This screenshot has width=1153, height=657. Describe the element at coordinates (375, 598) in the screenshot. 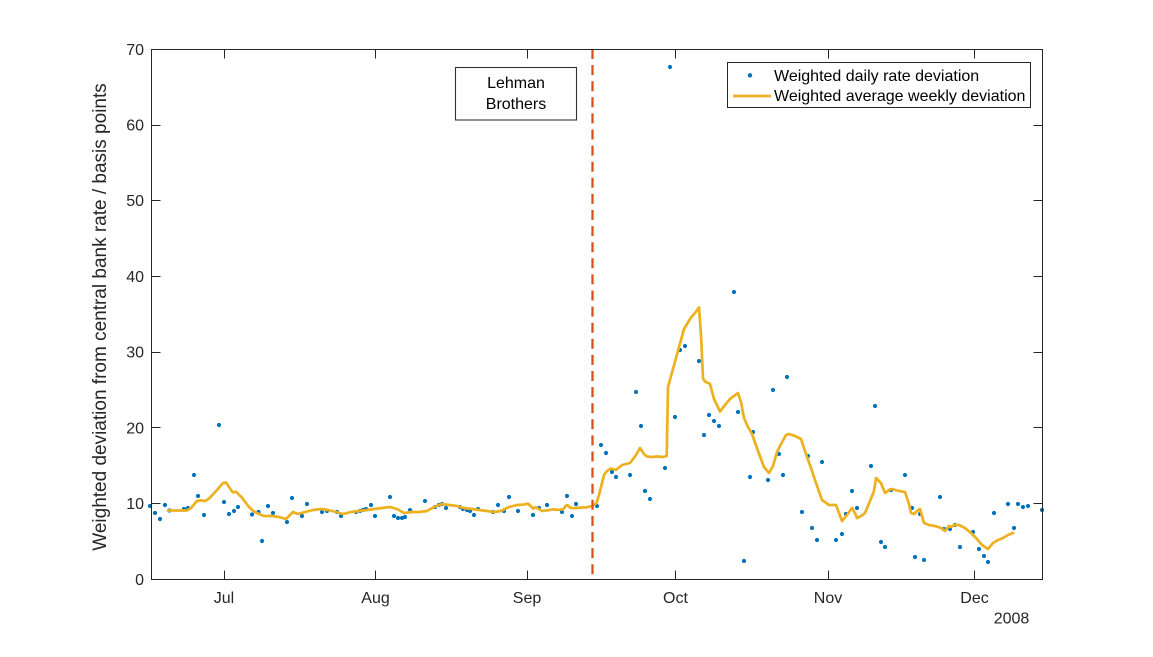

I see `svg-text: Aug` at that location.